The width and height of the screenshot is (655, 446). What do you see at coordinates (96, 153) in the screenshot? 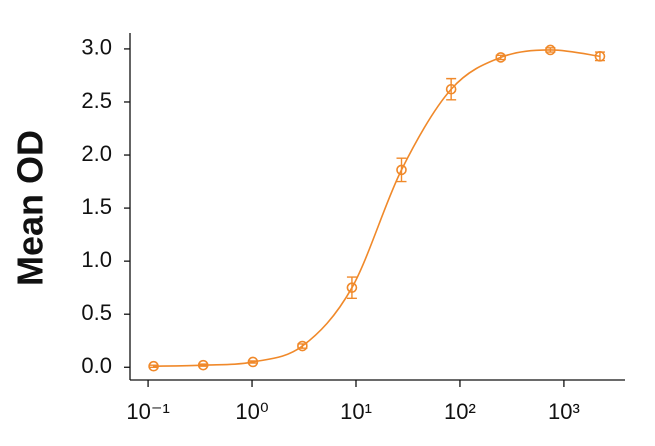
I see `y-tick-label: 2.0` at bounding box center [96, 153].